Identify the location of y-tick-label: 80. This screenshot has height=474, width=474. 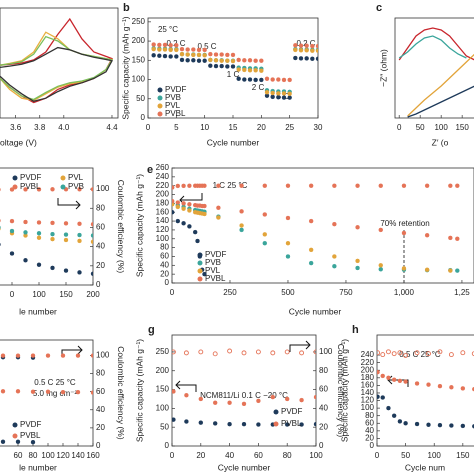
(164, 247).